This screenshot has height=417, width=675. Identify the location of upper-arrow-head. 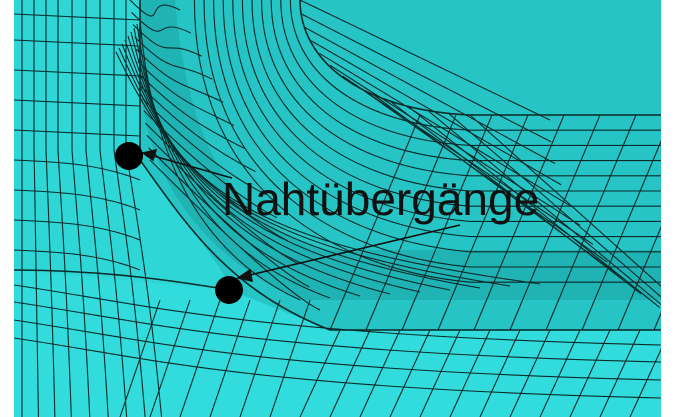
(149, 155).